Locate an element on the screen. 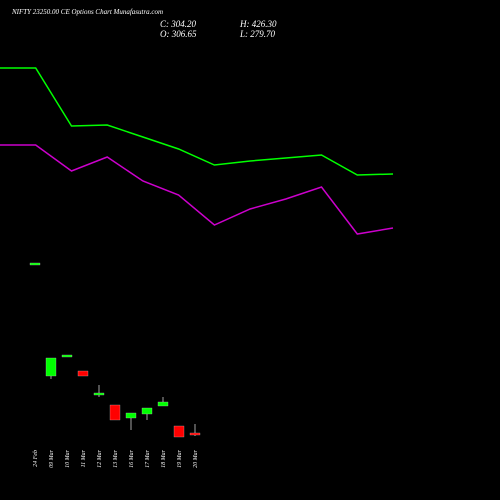 The width and height of the screenshot is (500, 500). indicator-line is located at coordinates (197, 189).